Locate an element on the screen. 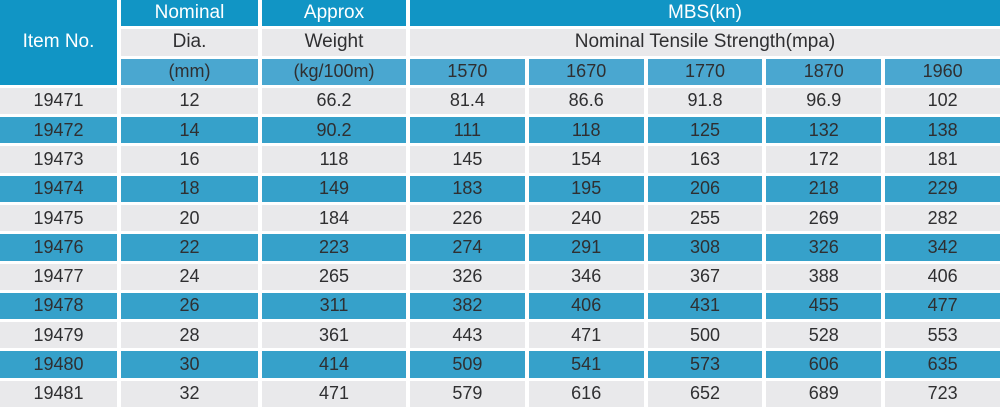  mbs-cell: 606 is located at coordinates (824, 364).